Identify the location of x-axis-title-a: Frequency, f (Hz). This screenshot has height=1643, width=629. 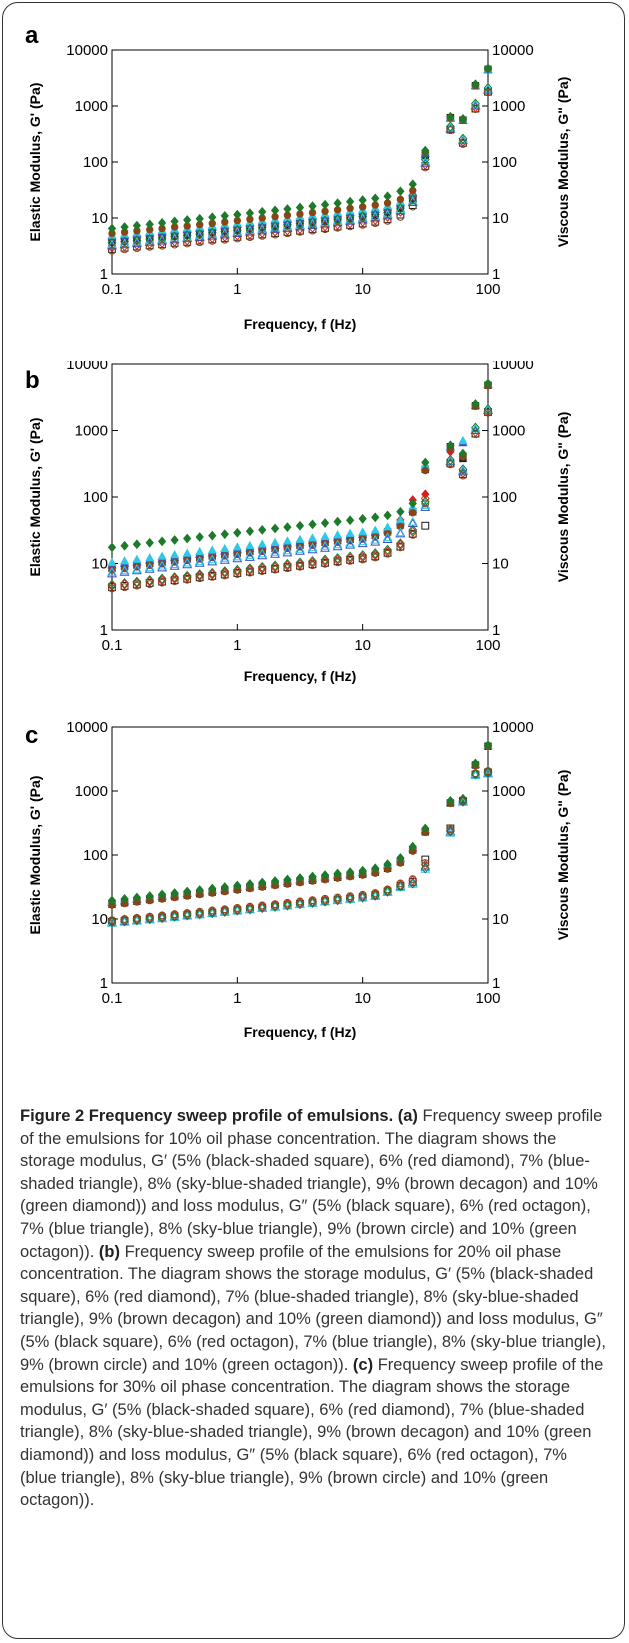
(300, 324).